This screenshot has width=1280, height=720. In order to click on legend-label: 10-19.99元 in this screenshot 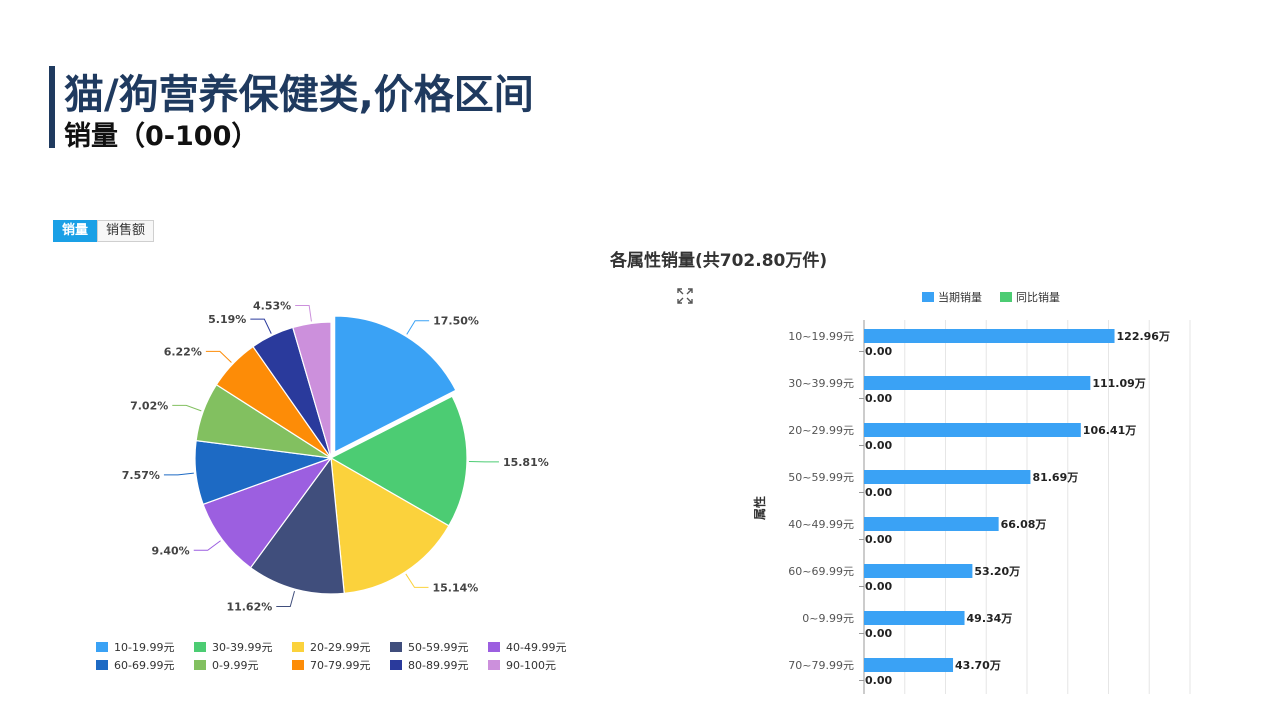, I will do `click(144, 647)`.